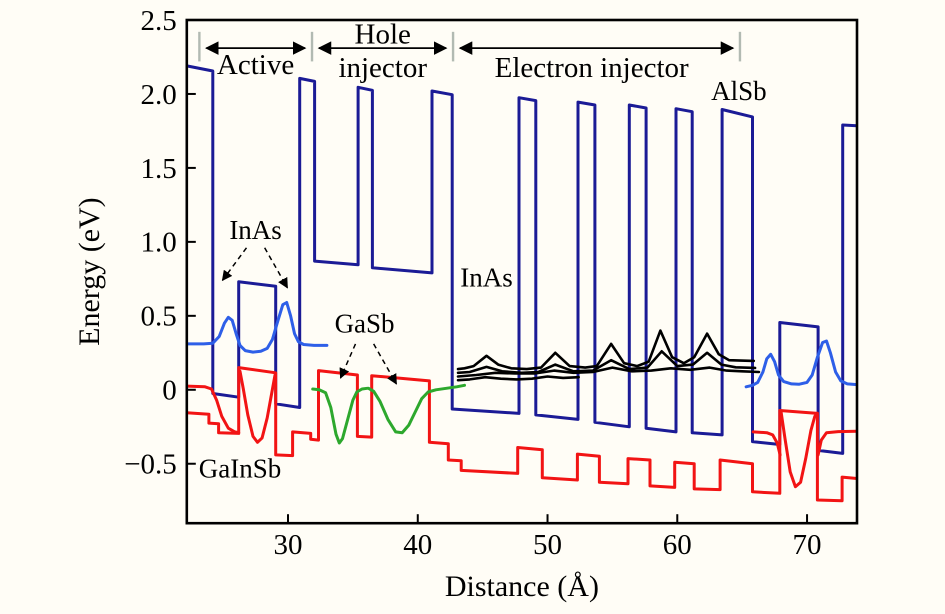  What do you see at coordinates (383, 35) in the screenshot?
I see `region-label: Hole` at bounding box center [383, 35].